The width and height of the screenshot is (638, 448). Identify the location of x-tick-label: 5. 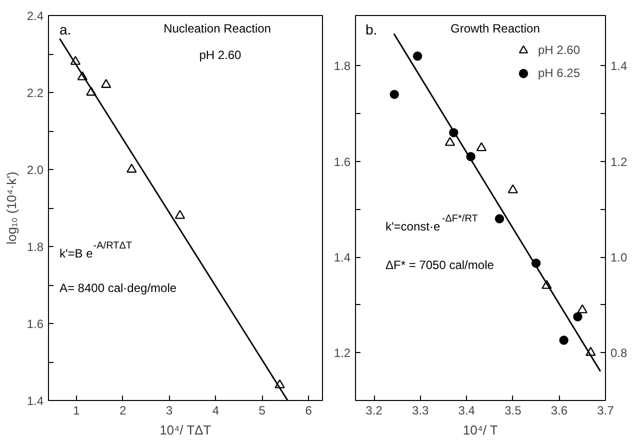
(262, 411).